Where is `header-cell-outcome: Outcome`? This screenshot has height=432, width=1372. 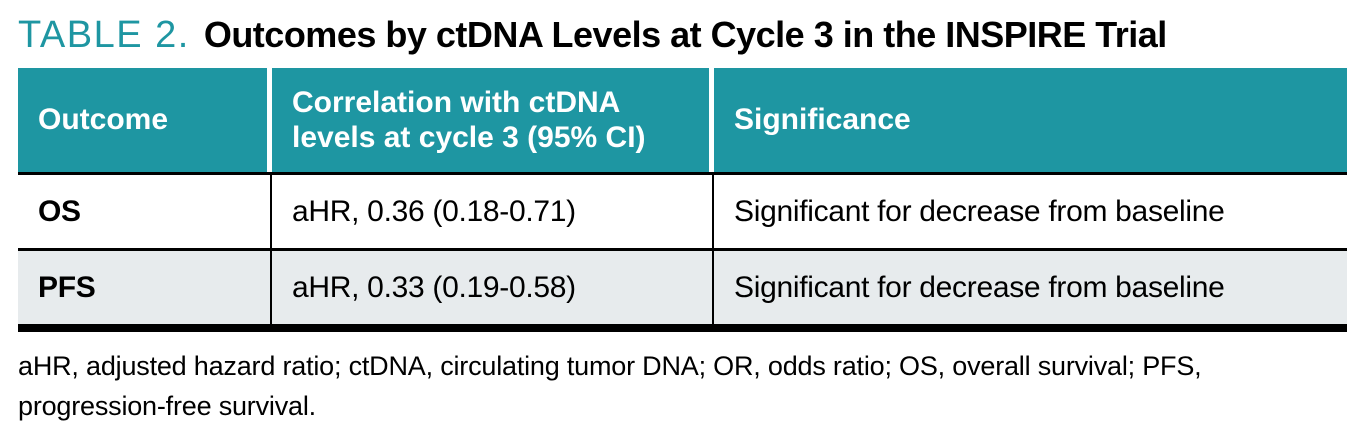
header-cell-outcome: Outcome is located at coordinates (145, 120).